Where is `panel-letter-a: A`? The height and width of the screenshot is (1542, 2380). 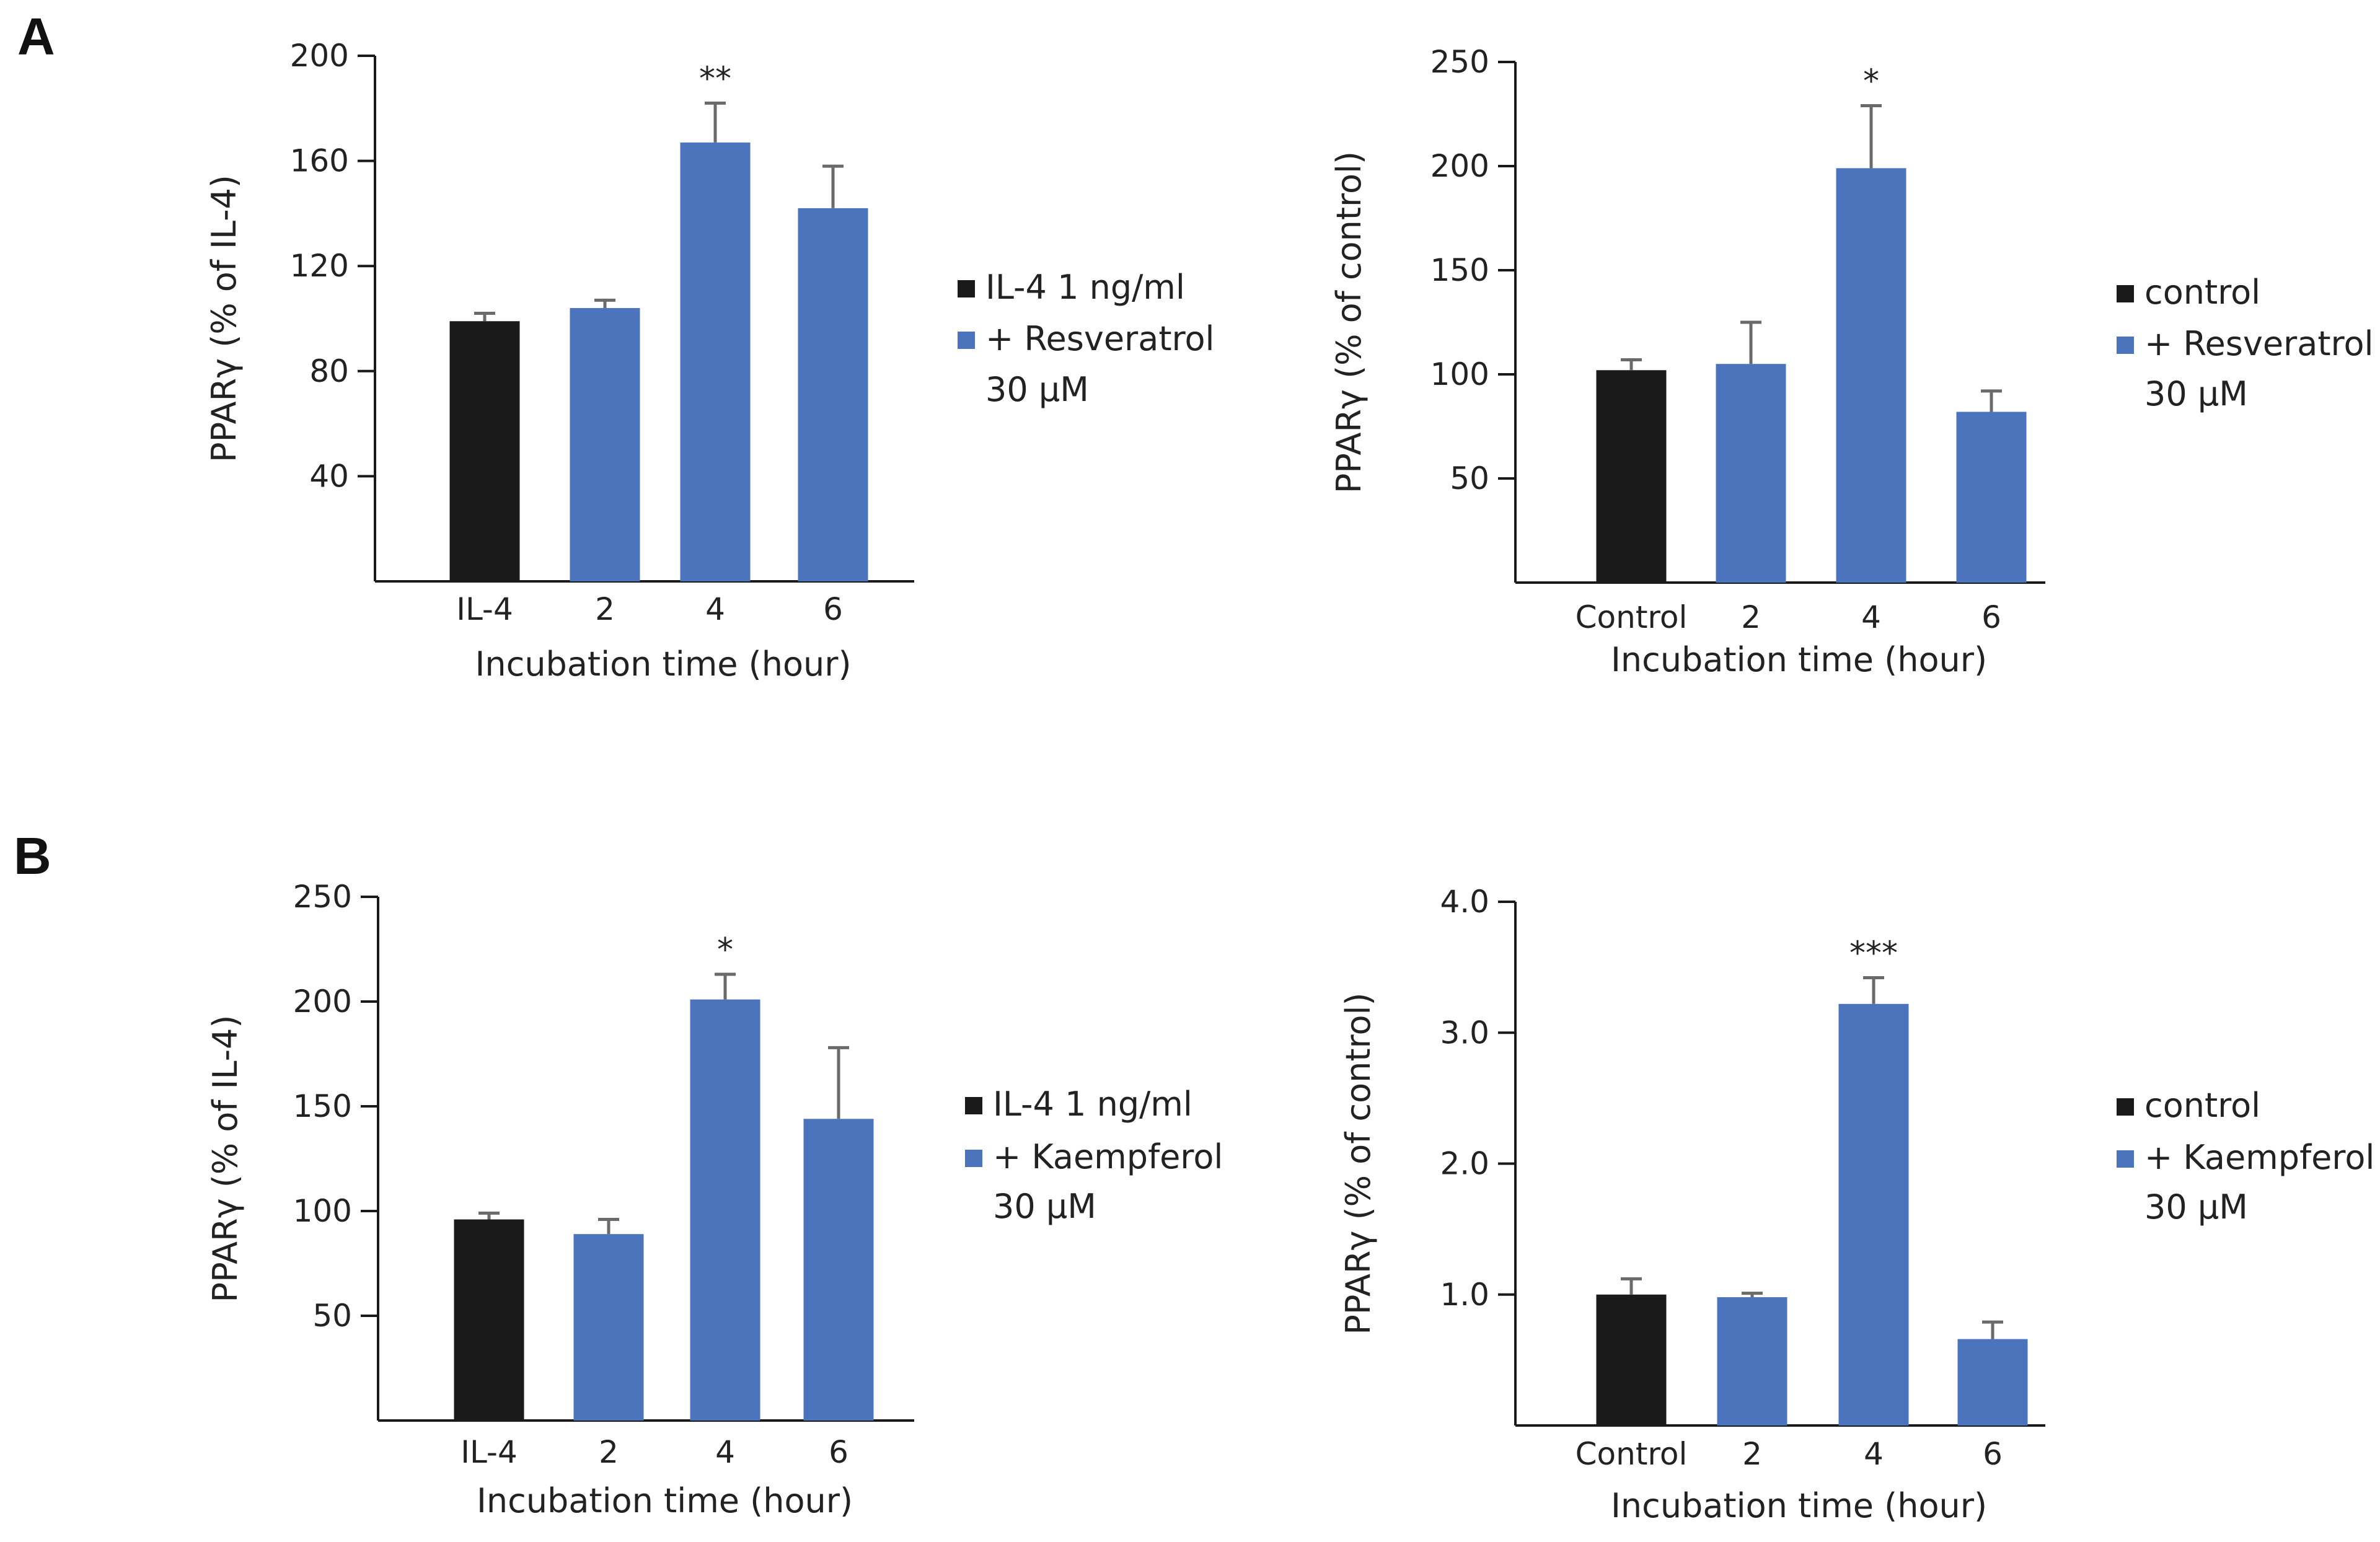 panel-letter-a: A is located at coordinates (36, 36).